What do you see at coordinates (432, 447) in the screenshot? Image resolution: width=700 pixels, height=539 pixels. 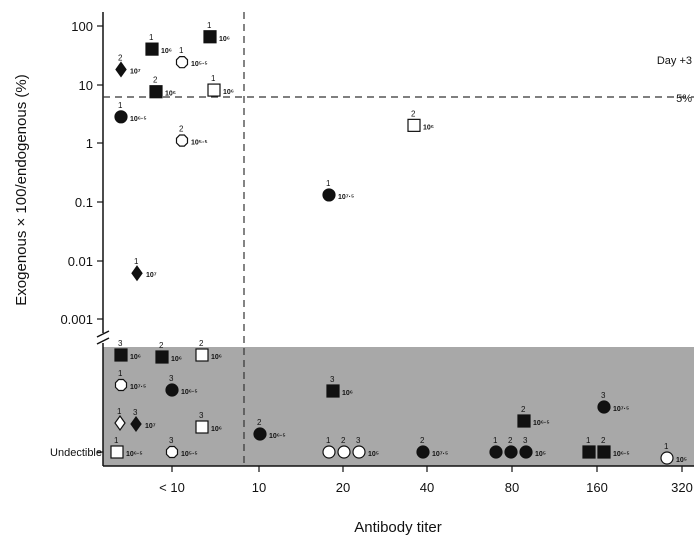 I see `data-point: 2 10⁷·⁵` at bounding box center [432, 447].